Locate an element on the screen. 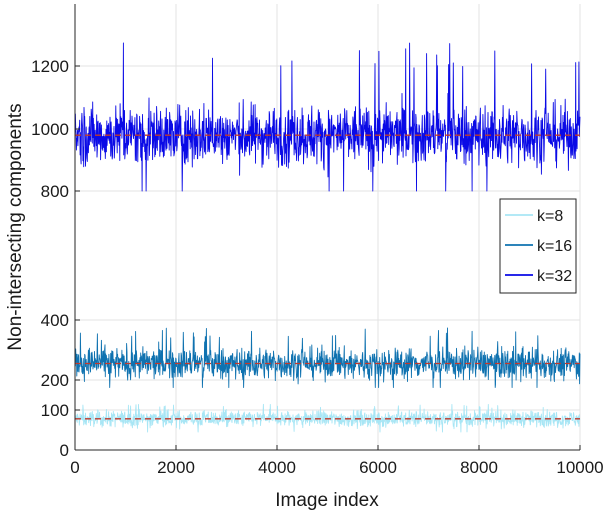  y-tick-label: 200 is located at coordinates (55, 380).